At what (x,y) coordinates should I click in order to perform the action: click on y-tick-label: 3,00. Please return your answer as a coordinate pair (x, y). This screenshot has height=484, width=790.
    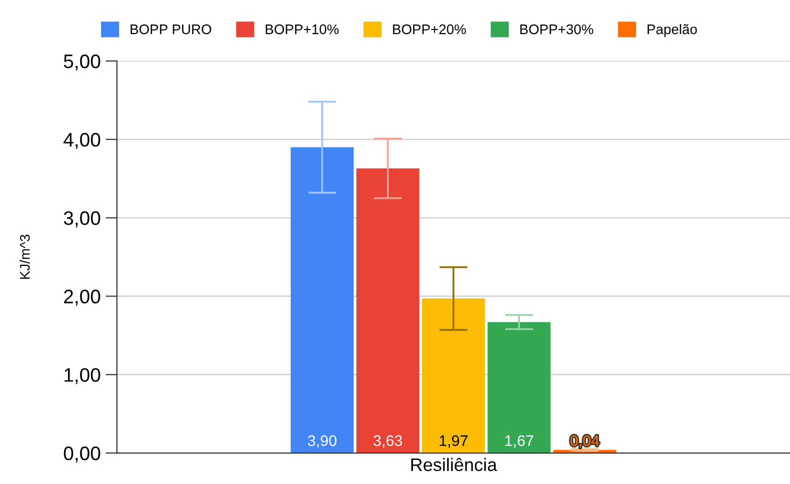
    Looking at the image, I should click on (82, 219).